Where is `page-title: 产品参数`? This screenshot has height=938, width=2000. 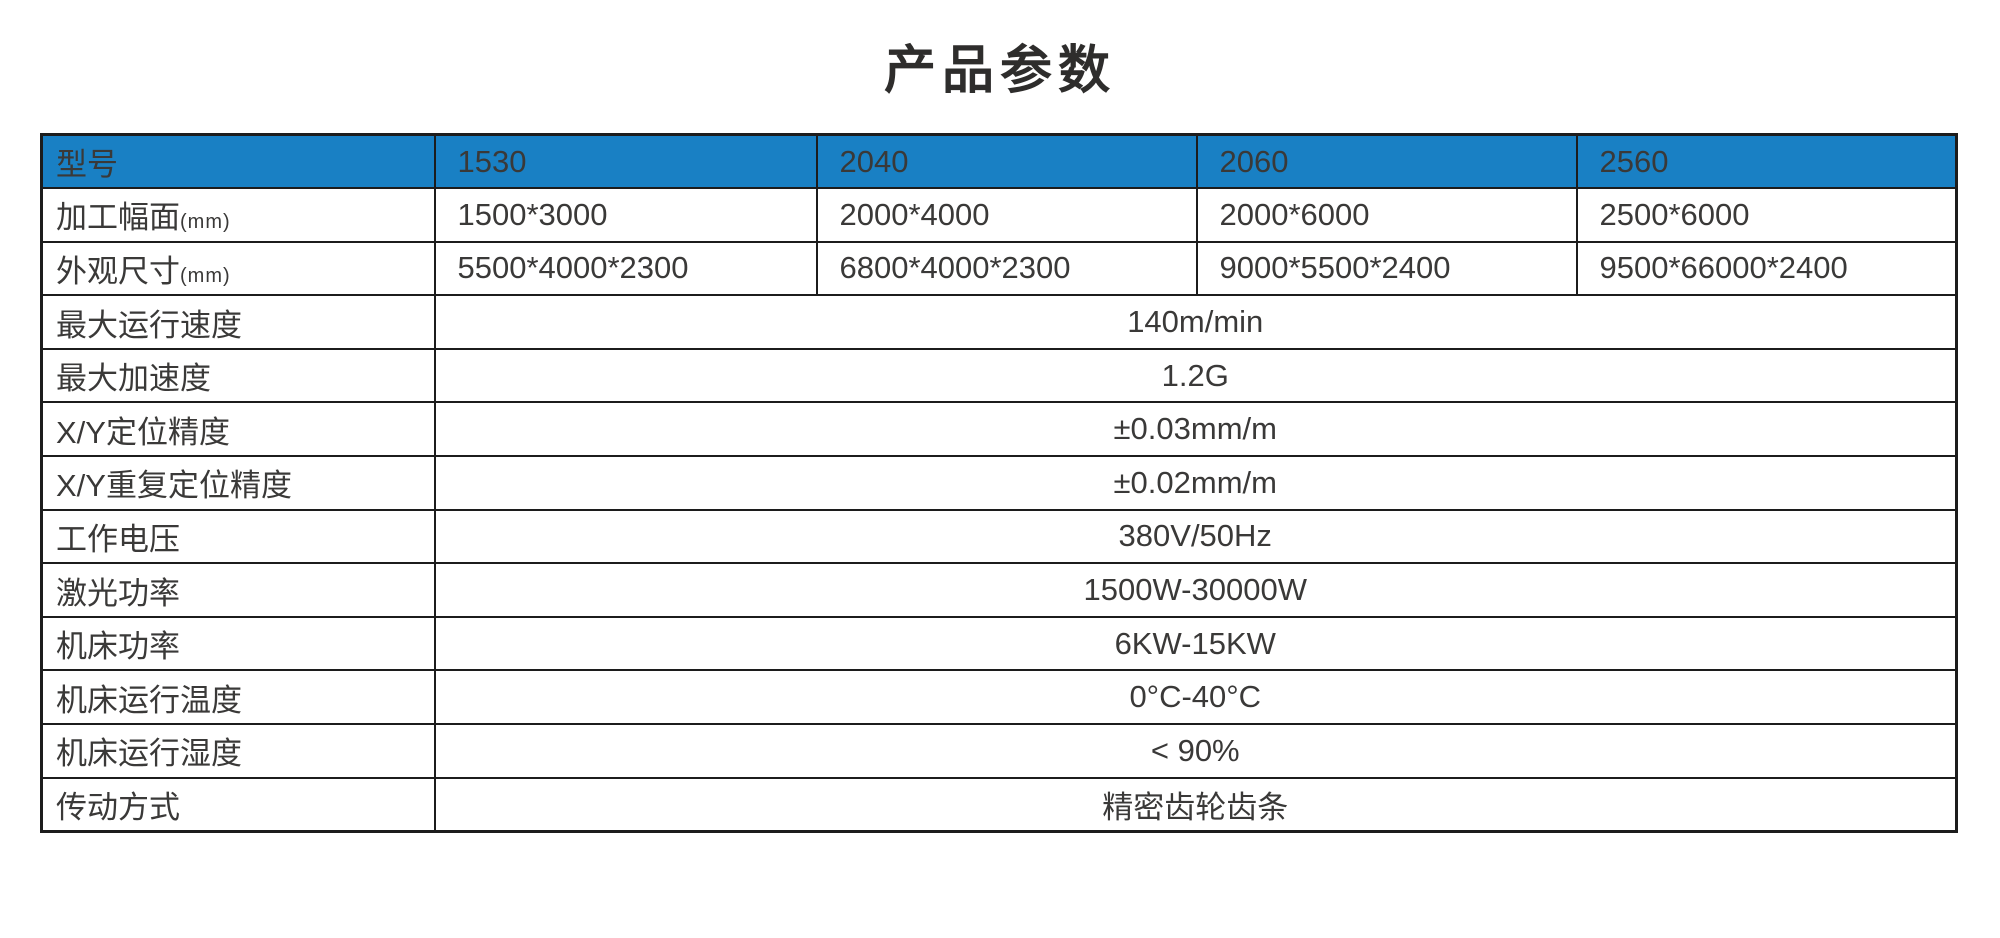
page-title: 产品参数 is located at coordinates (999, 71).